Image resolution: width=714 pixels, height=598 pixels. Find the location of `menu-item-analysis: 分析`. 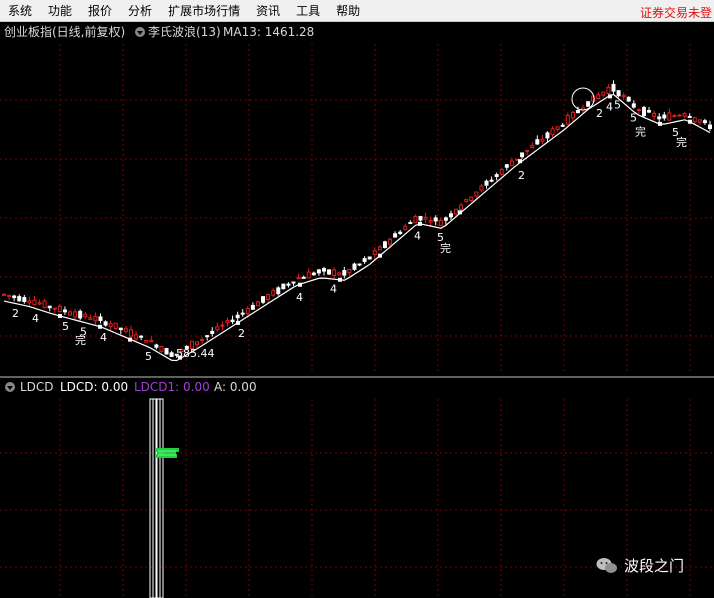

menu-item-analysis: 分析 is located at coordinates (140, 11).